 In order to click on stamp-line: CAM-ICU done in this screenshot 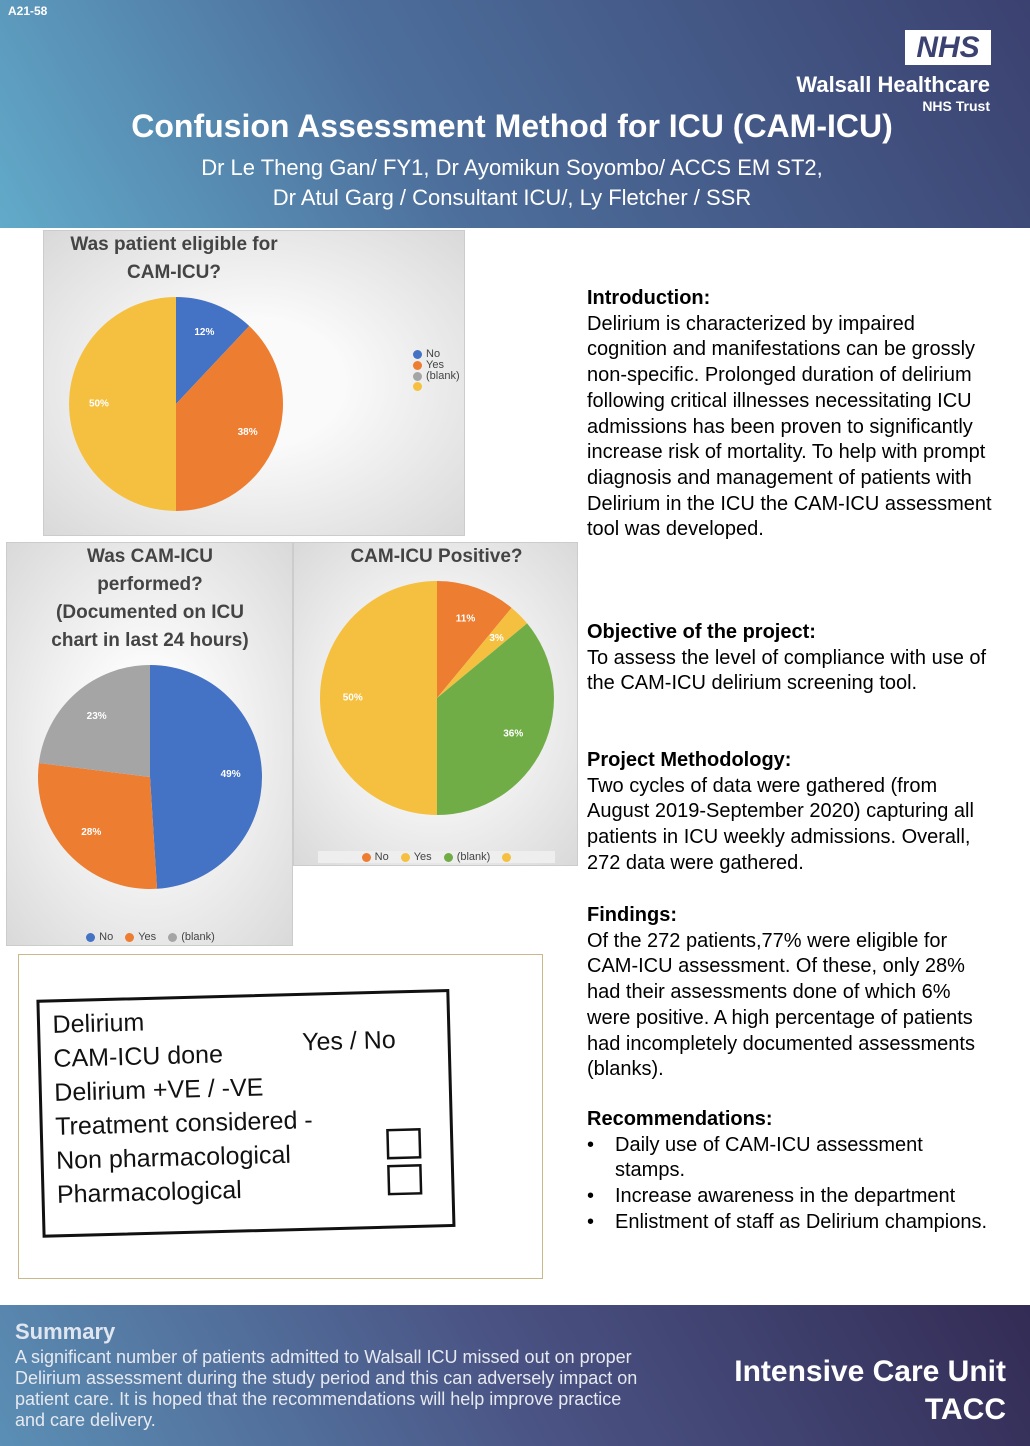, I will do `click(138, 1056)`.